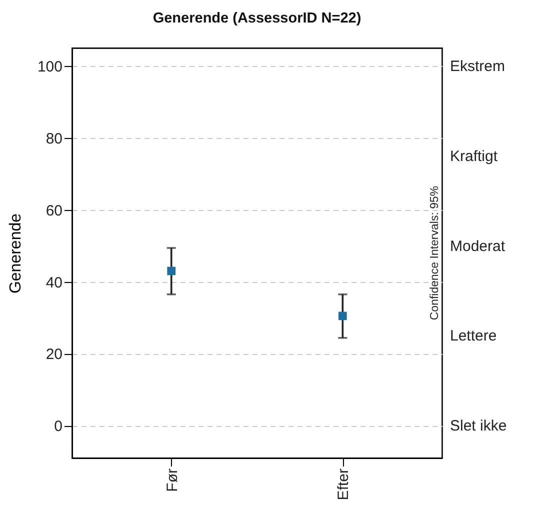 The height and width of the screenshot is (530, 554). What do you see at coordinates (15, 253) in the screenshot?
I see `y-axis-title: Generende` at bounding box center [15, 253].